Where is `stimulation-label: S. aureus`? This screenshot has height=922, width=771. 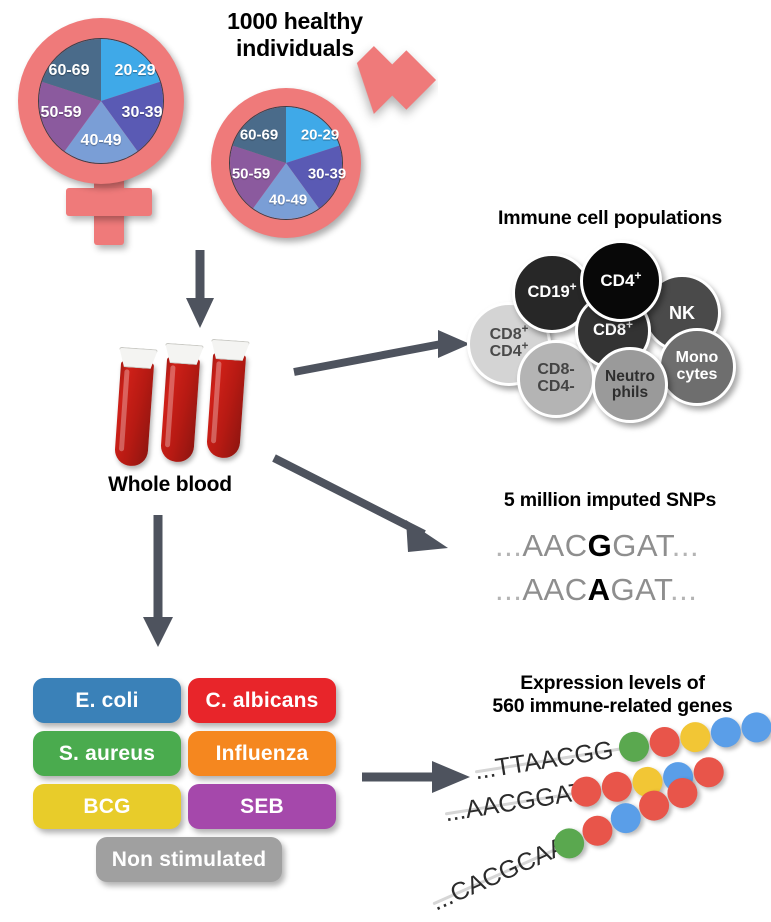
stimulation-label: S. aureus is located at coordinates (107, 753).